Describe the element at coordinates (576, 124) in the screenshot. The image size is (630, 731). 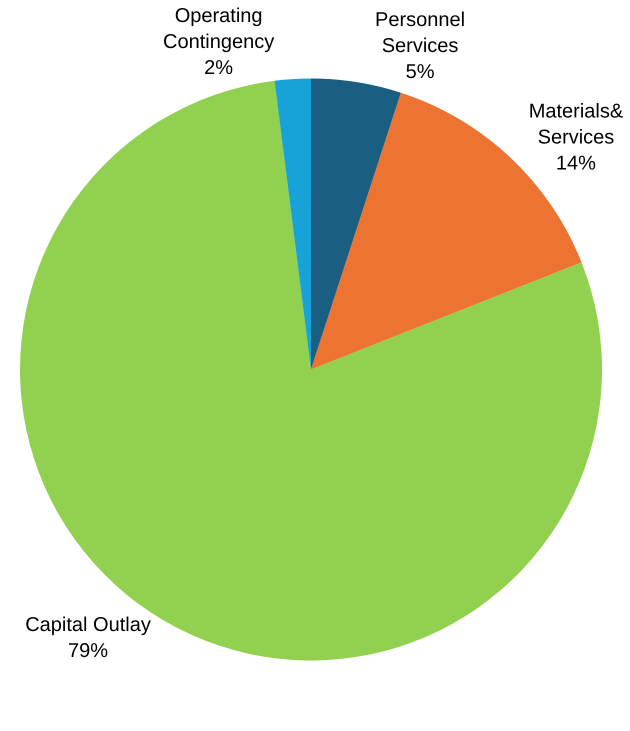
I see `slice-label: Materials& Services` at that location.